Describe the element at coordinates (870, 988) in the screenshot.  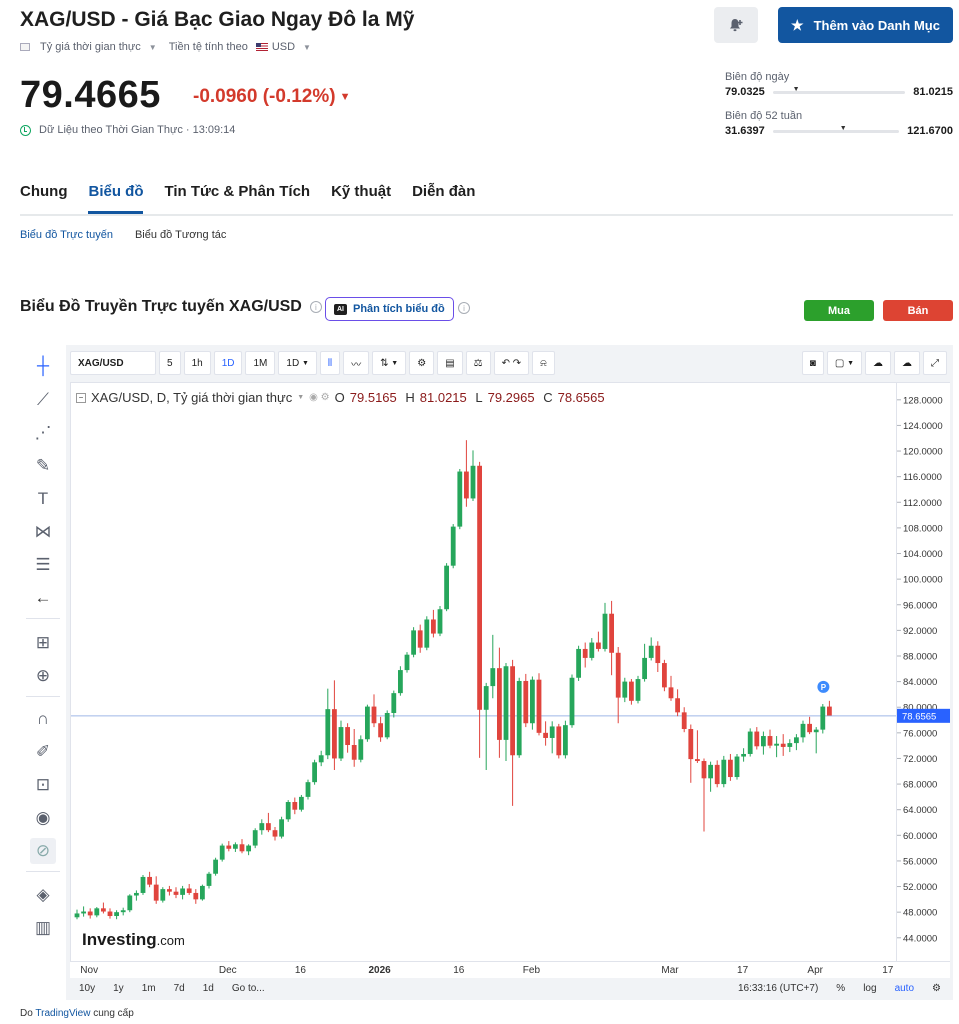
I see `log-toggle: log` at that location.